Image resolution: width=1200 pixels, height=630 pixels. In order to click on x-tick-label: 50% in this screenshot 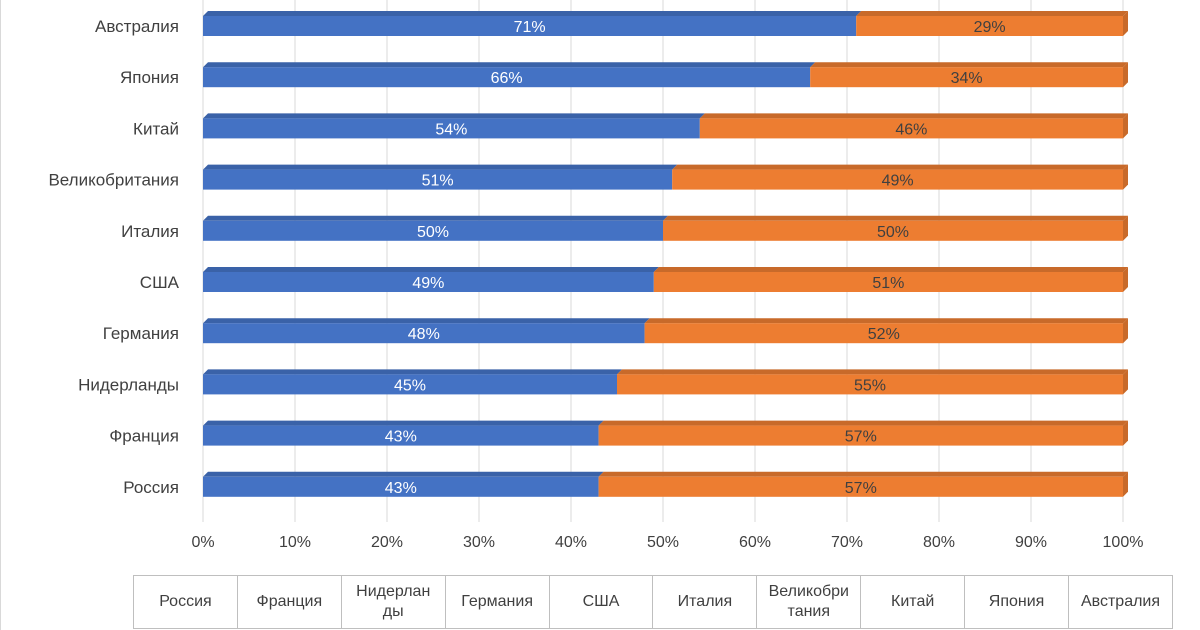, I will do `click(663, 542)`.